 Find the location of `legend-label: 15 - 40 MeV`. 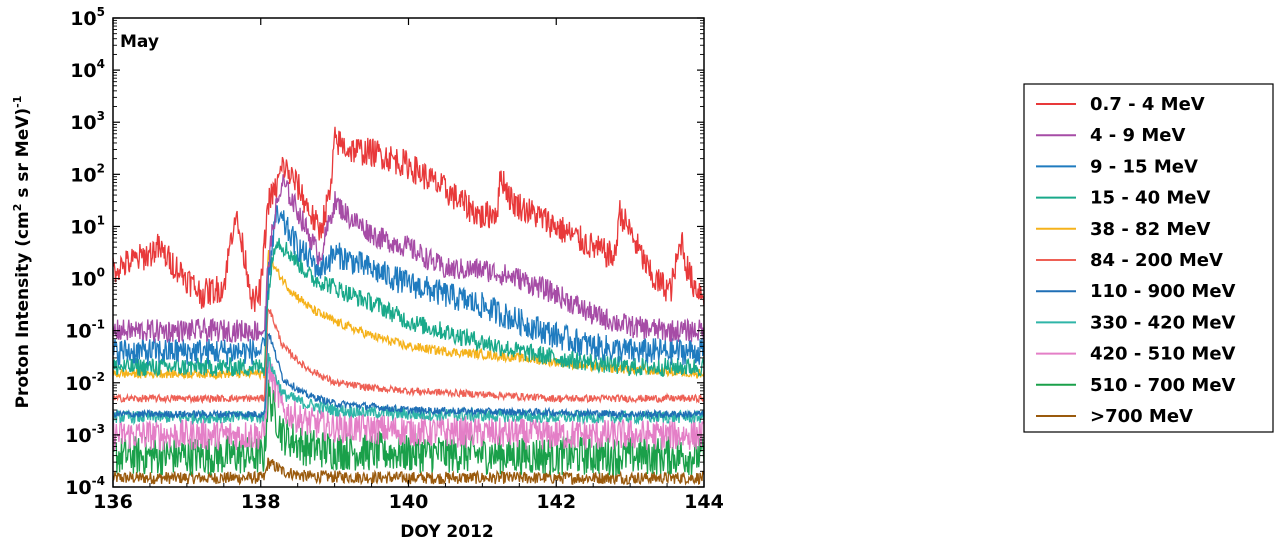

legend-label: 15 - 40 MeV is located at coordinates (1150, 198).